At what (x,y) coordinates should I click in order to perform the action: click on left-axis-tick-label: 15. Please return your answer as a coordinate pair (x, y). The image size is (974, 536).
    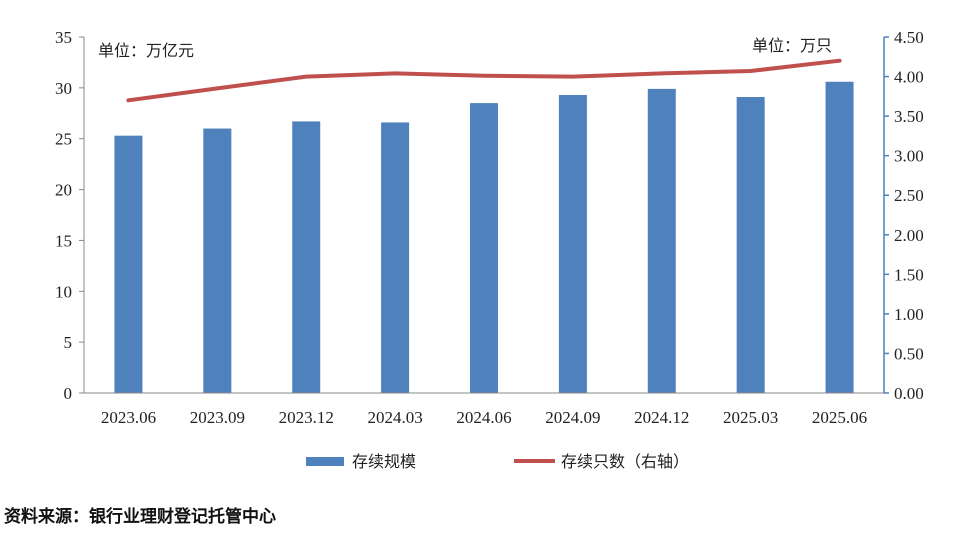
    Looking at the image, I should click on (63, 240).